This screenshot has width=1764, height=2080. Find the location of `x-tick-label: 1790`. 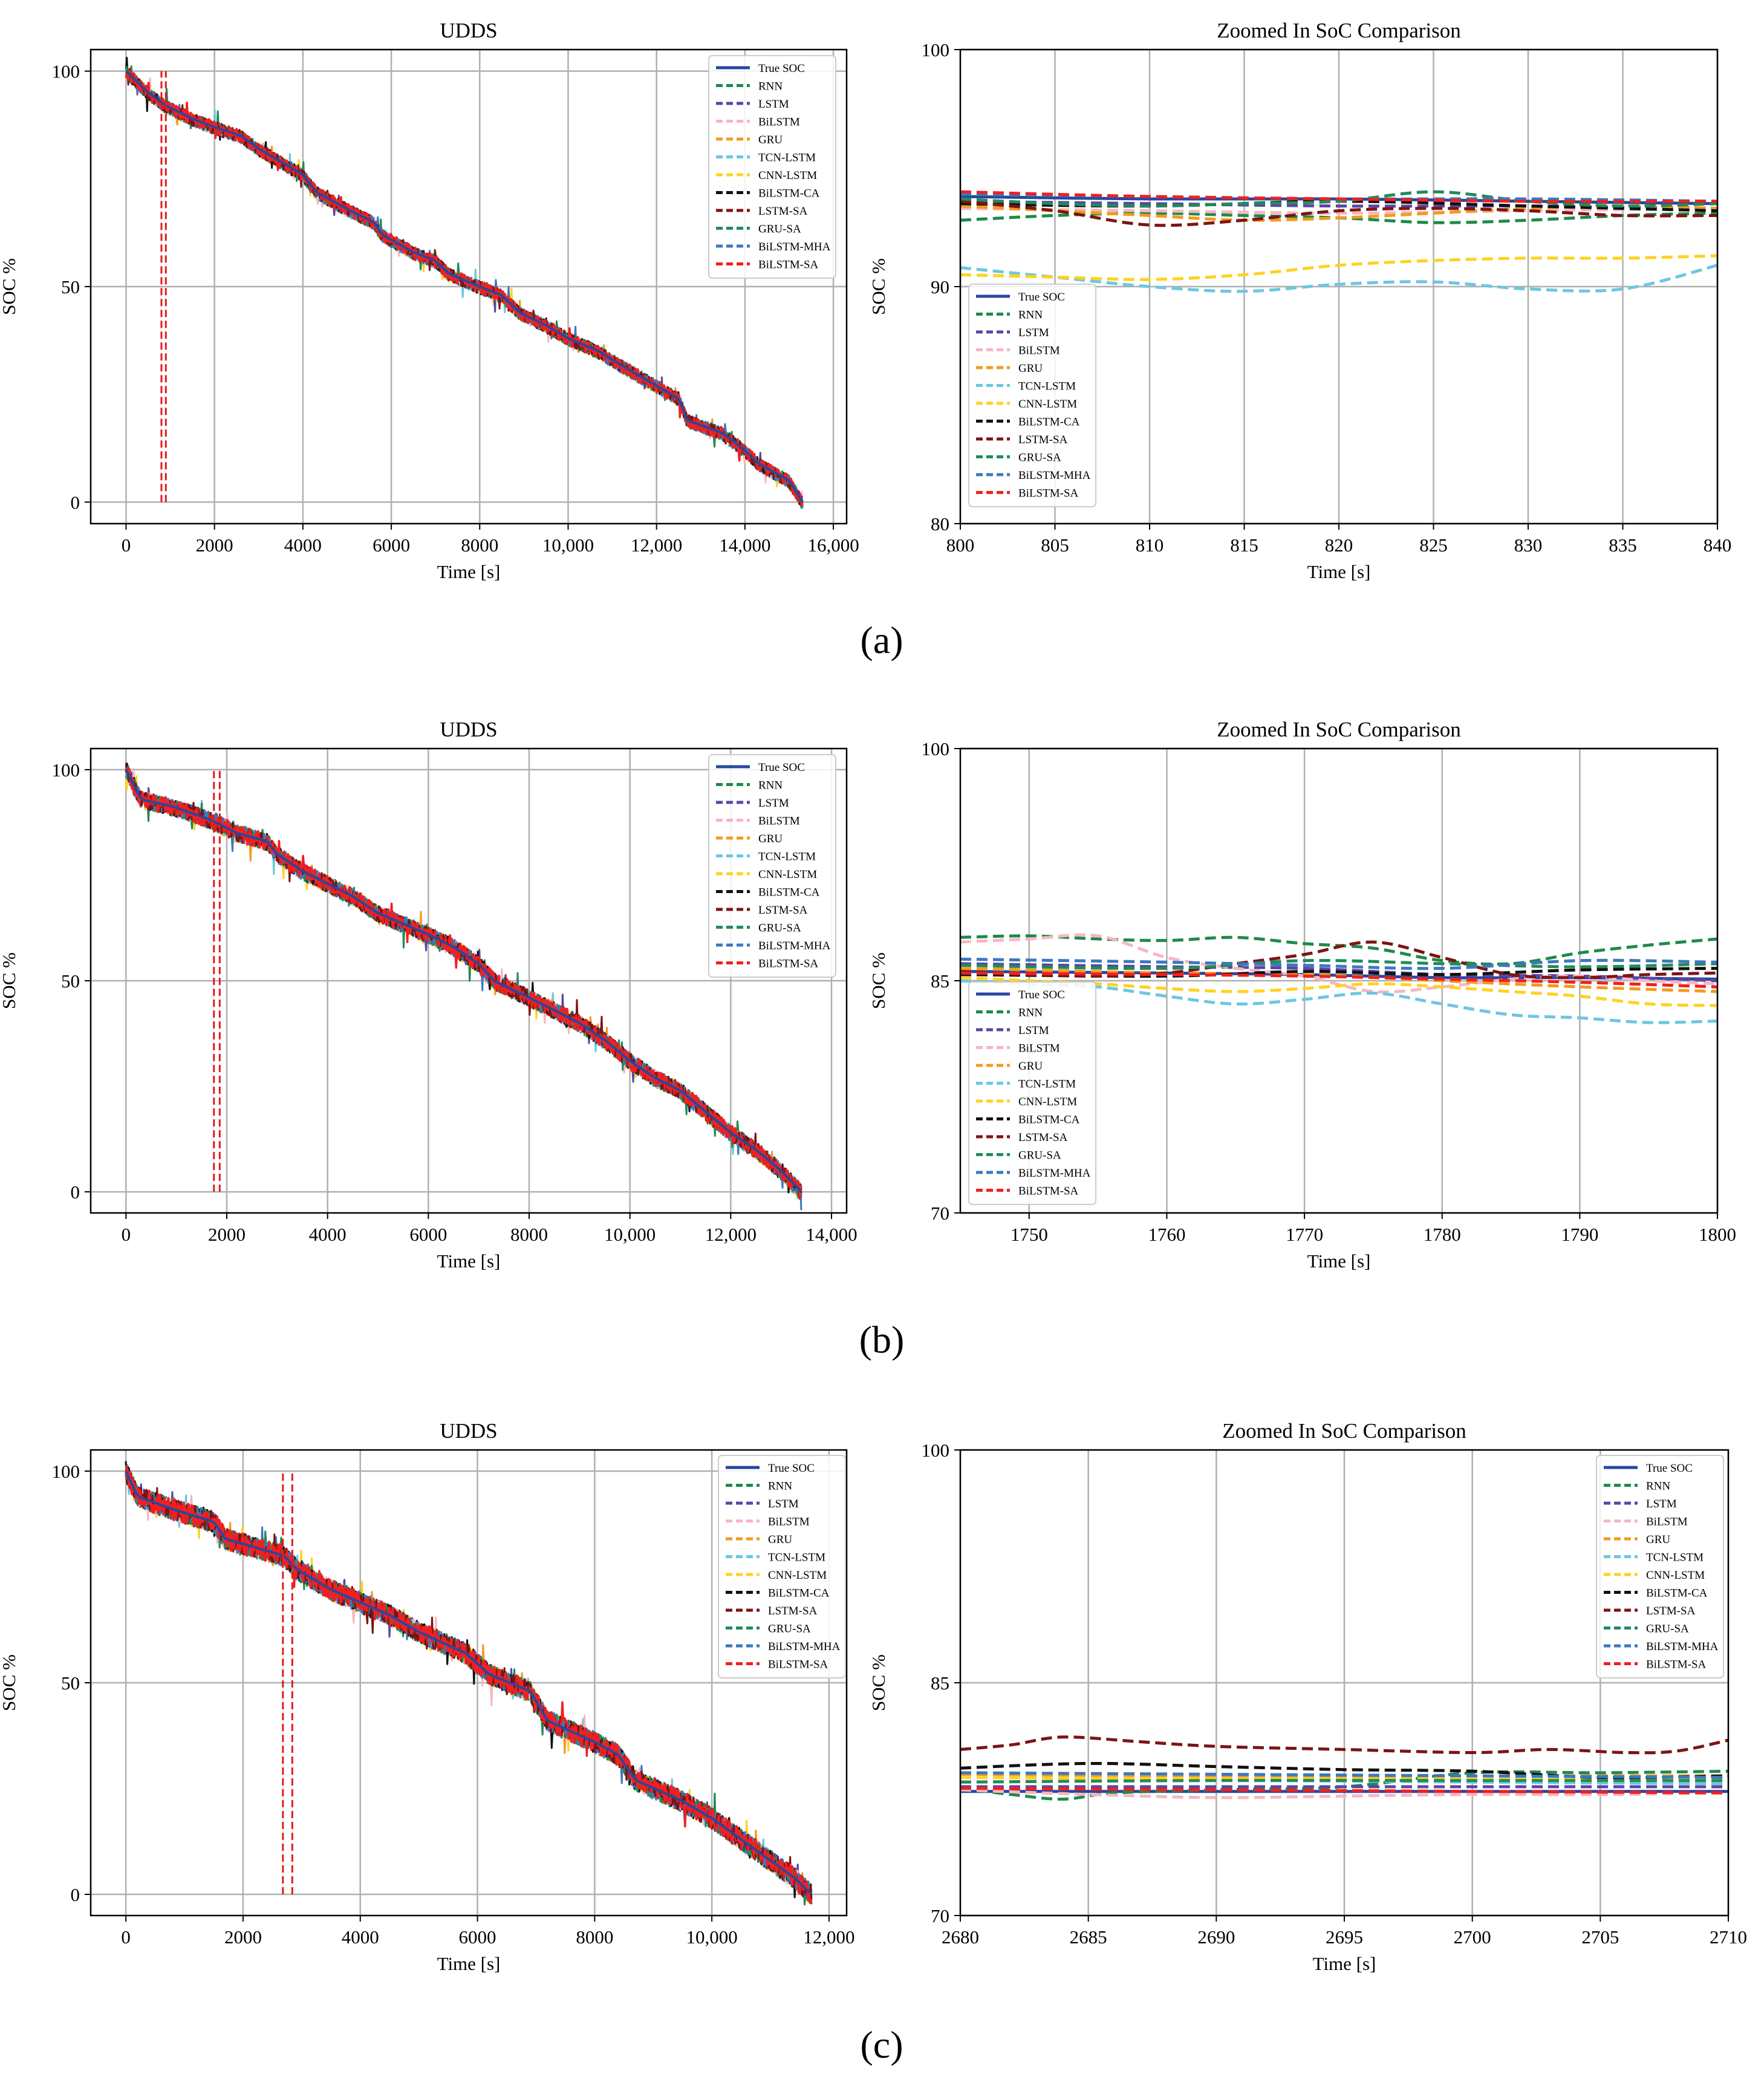

x-tick-label: 1790 is located at coordinates (1579, 1234).